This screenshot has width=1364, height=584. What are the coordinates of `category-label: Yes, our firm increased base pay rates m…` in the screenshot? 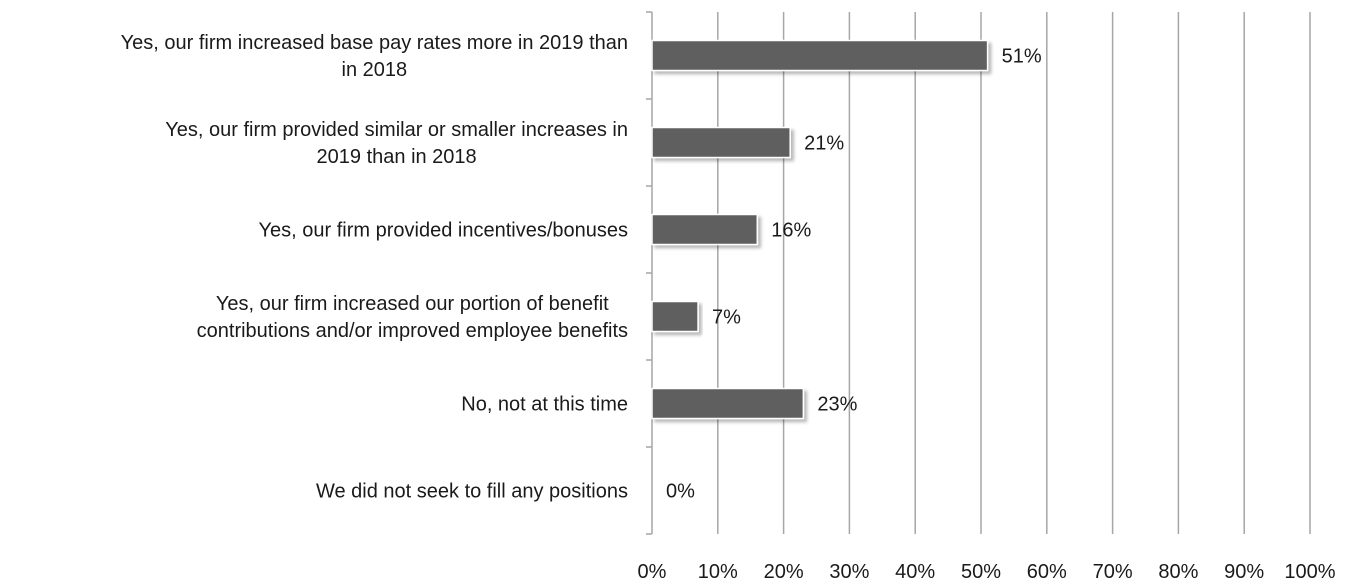 It's located at (374, 56).